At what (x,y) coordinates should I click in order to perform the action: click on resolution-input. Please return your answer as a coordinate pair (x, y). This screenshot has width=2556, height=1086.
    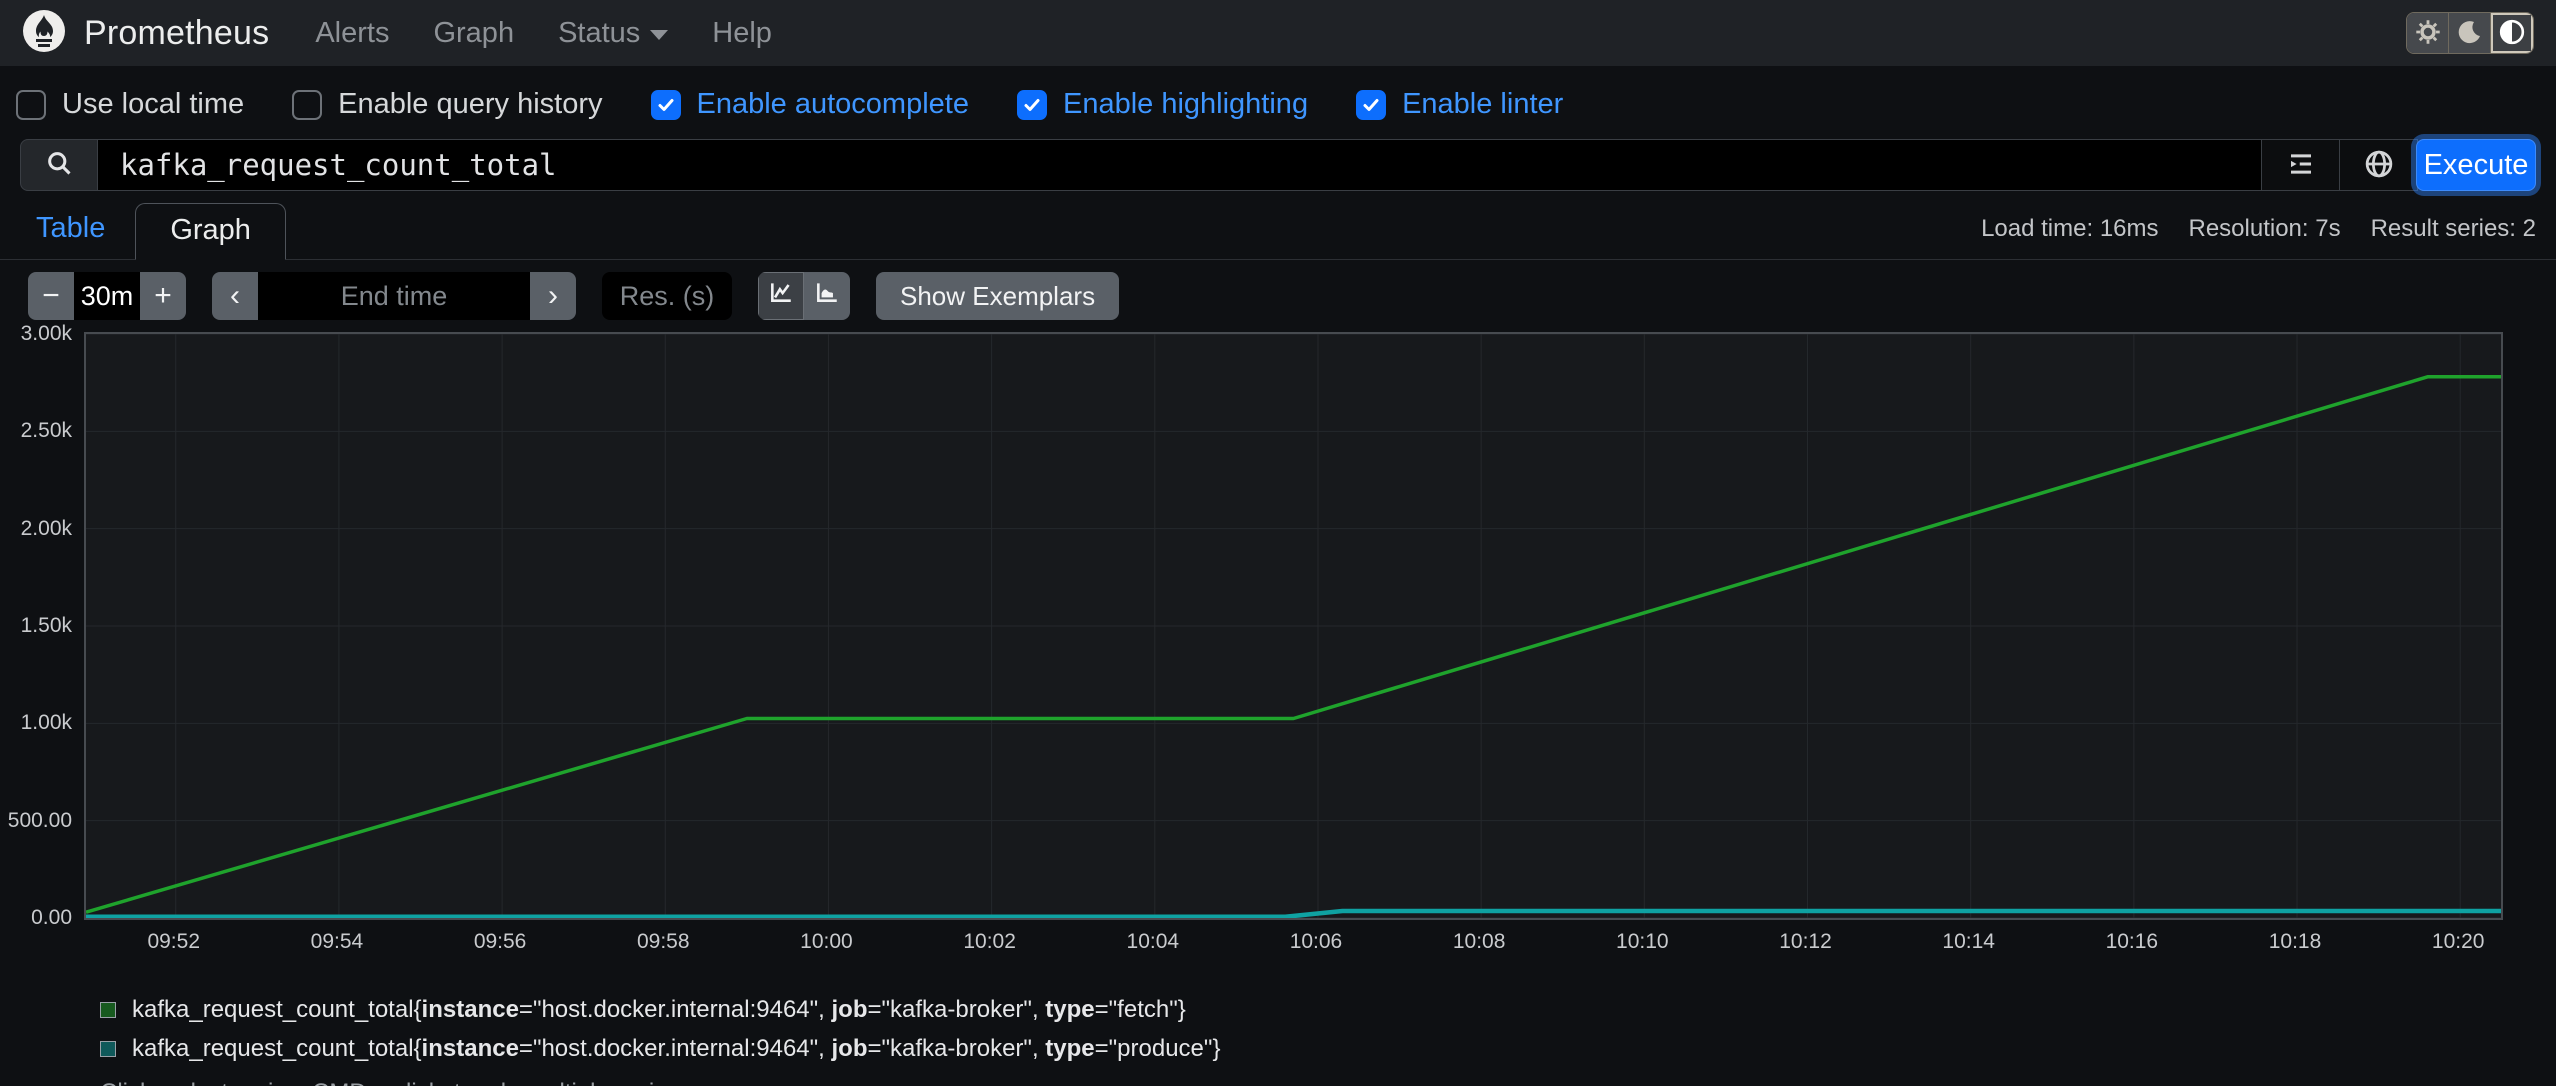
    Looking at the image, I should click on (667, 296).